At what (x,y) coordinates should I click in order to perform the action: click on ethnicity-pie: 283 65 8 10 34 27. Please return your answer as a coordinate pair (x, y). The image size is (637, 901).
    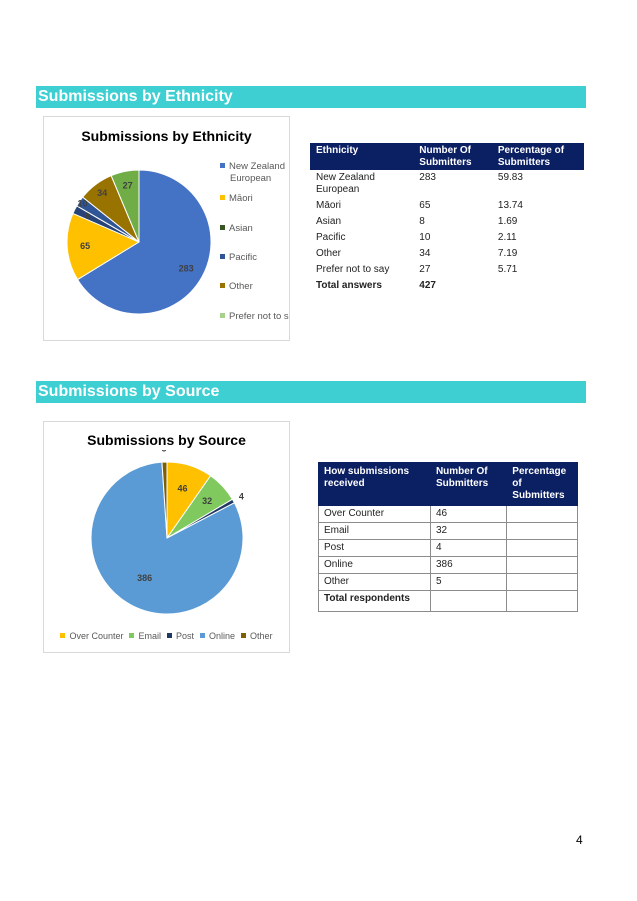
    Looking at the image, I should click on (139, 242).